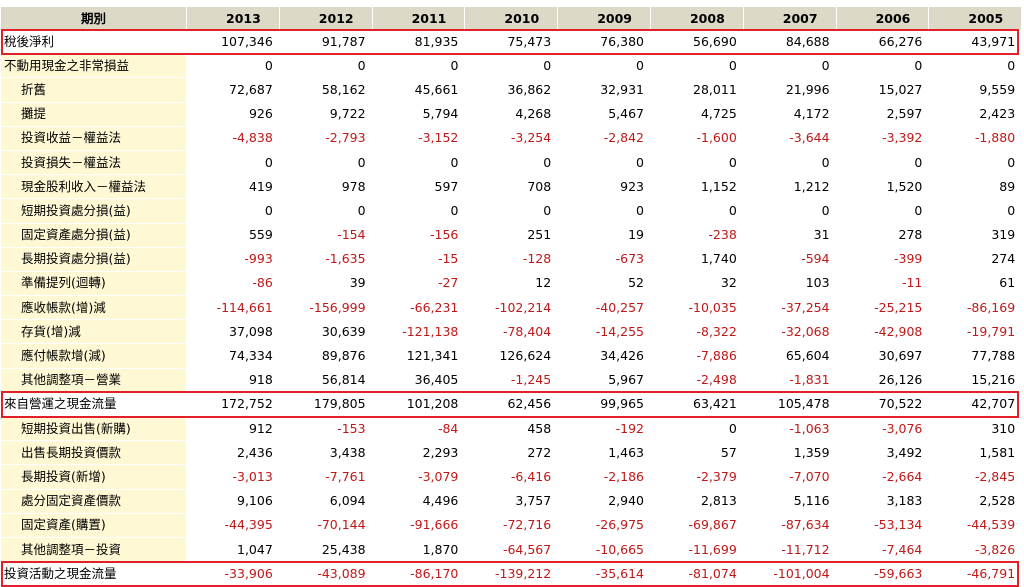  What do you see at coordinates (325, 356) in the screenshot?
I see `value-cell: 89,876` at bounding box center [325, 356].